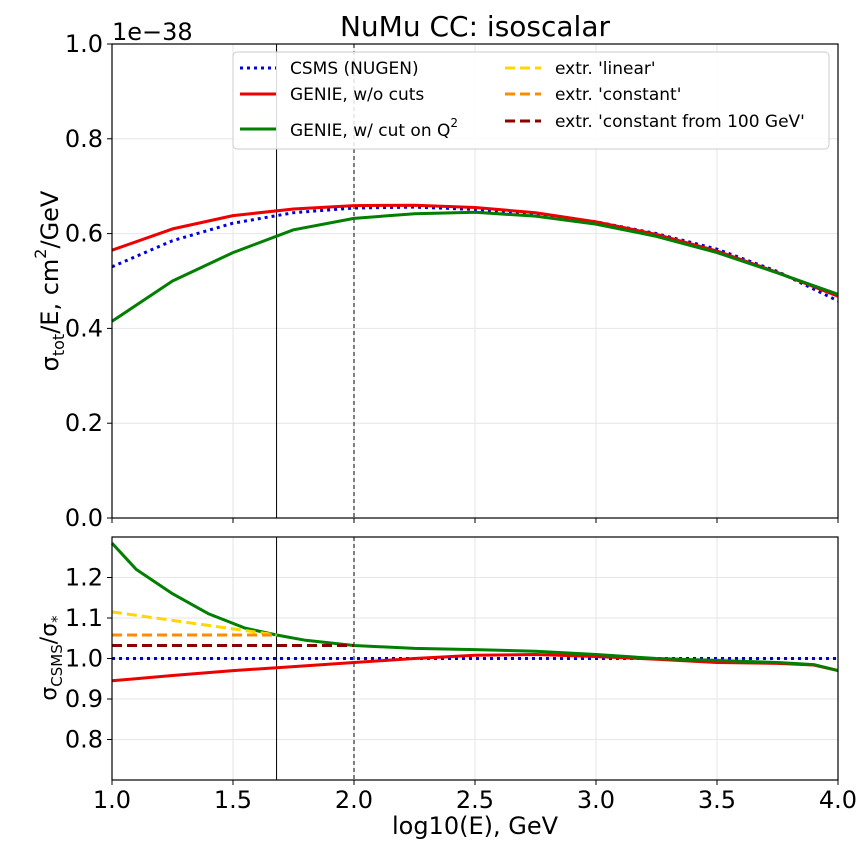 This screenshot has width=864, height=864. What do you see at coordinates (354, 69) in the screenshot?
I see `legend-label-csms: CSMS (NUGEN)` at bounding box center [354, 69].